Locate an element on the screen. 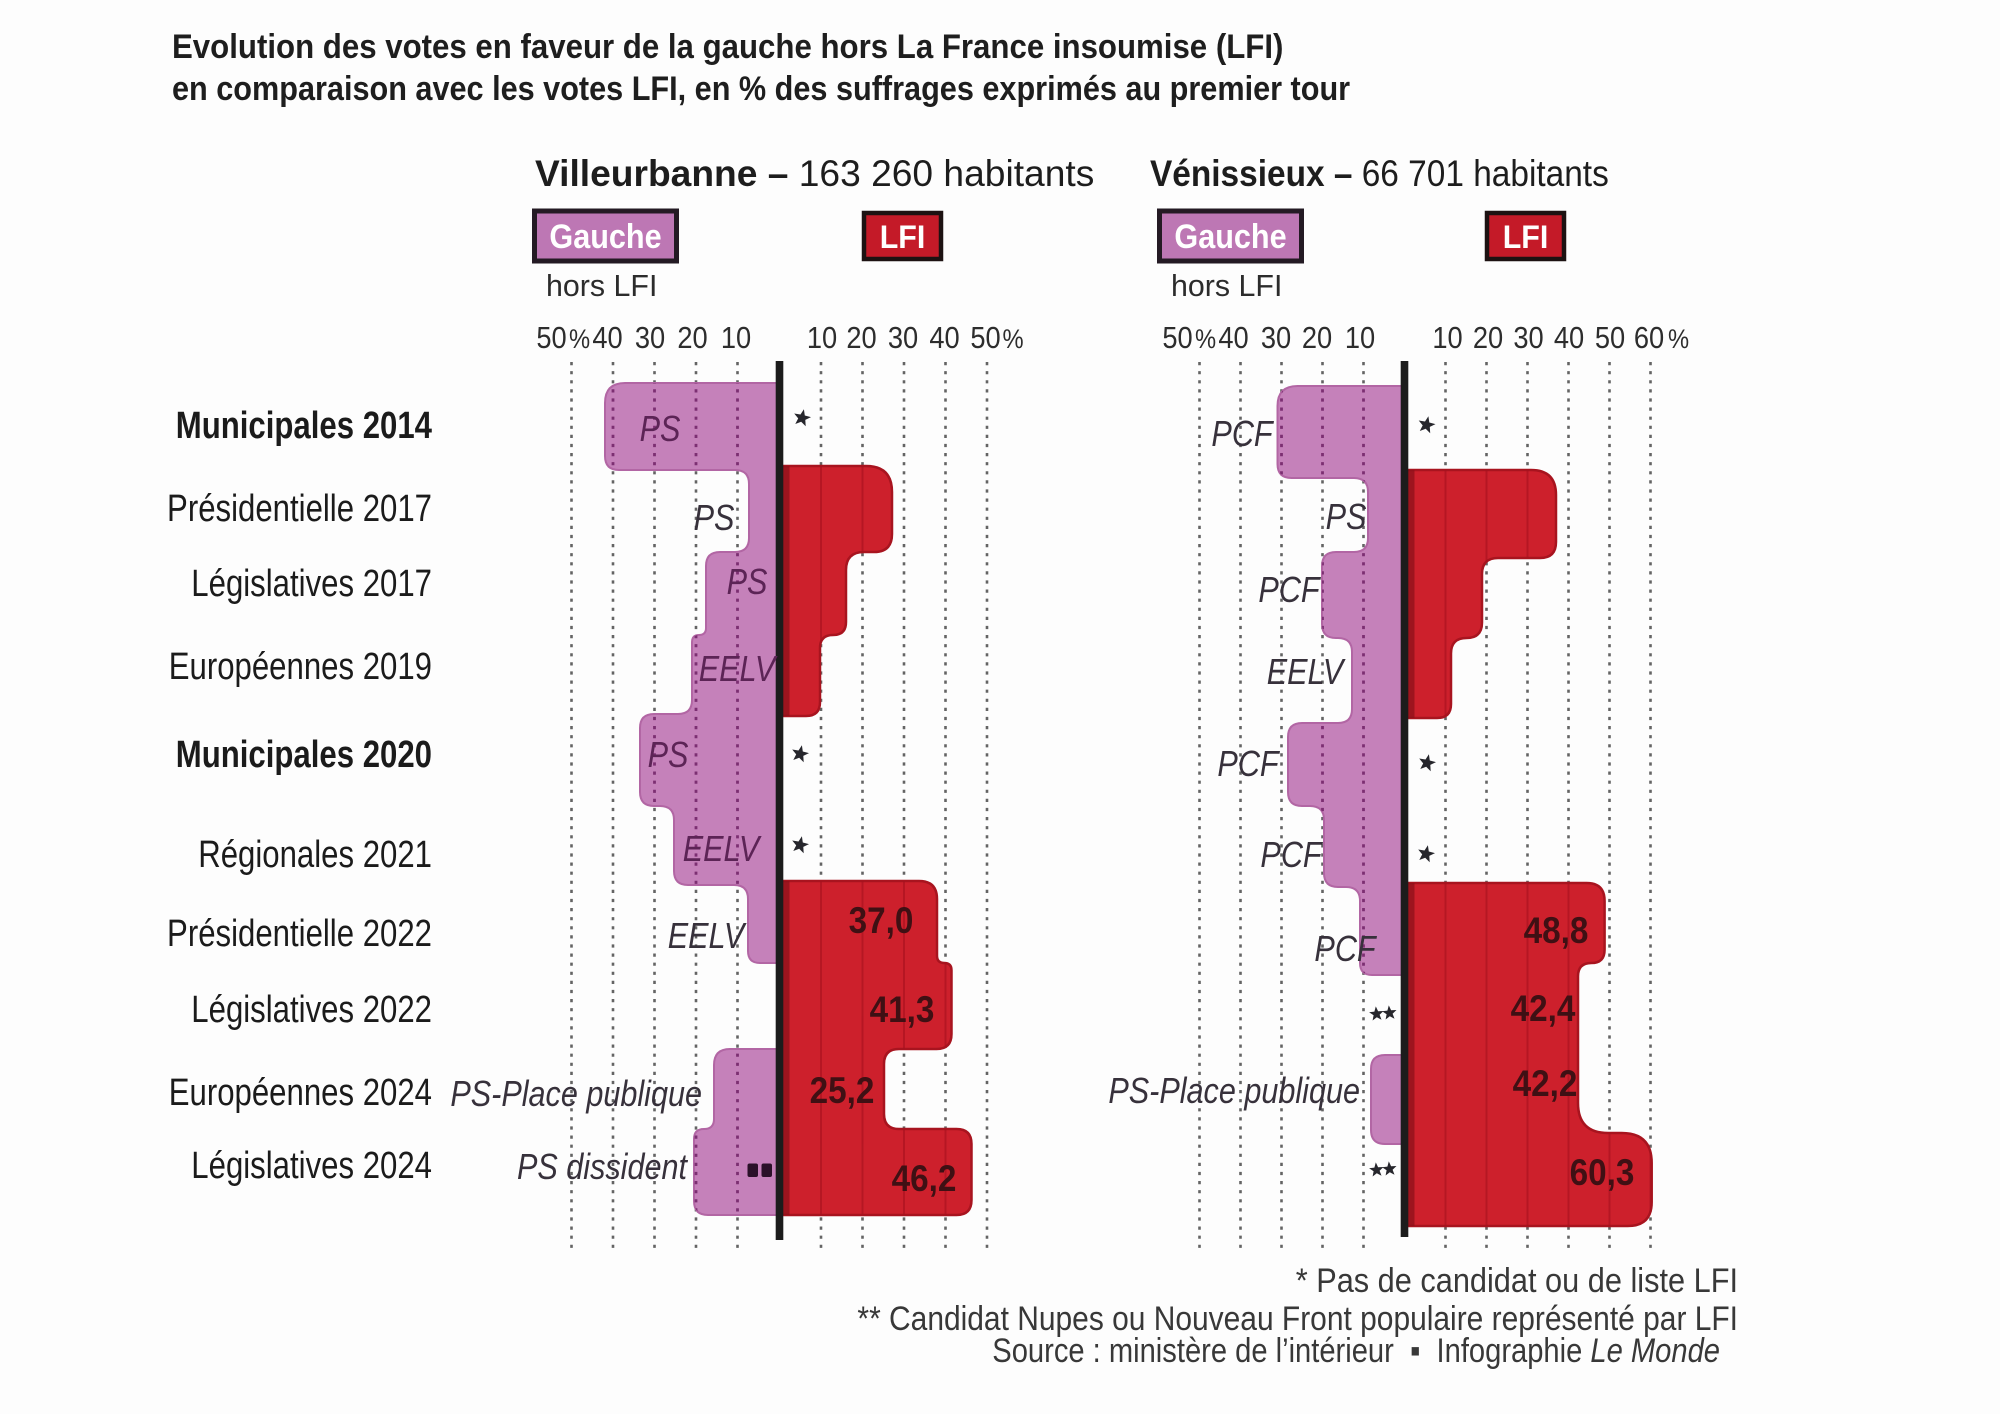  svg-text: Régionales 2021 is located at coordinates (315, 855).